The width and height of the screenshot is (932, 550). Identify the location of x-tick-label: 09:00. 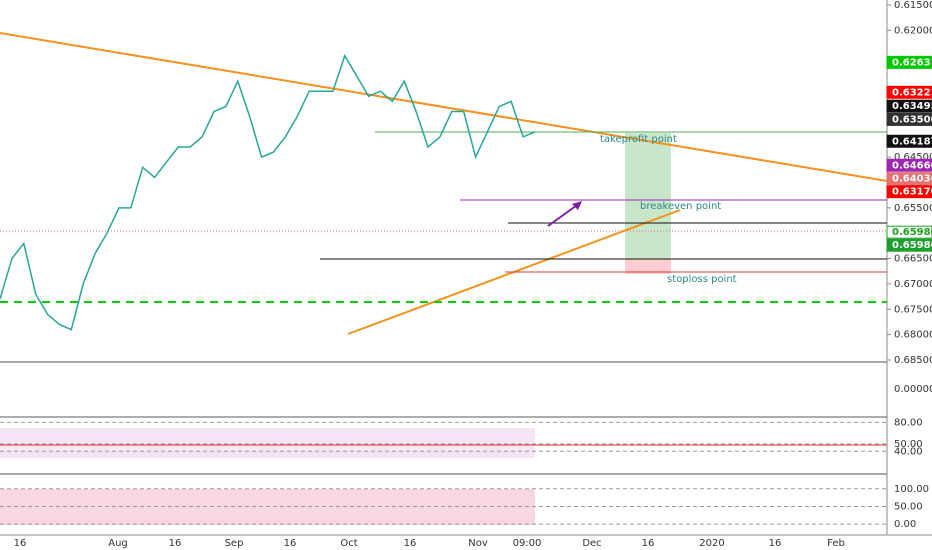
(527, 543).